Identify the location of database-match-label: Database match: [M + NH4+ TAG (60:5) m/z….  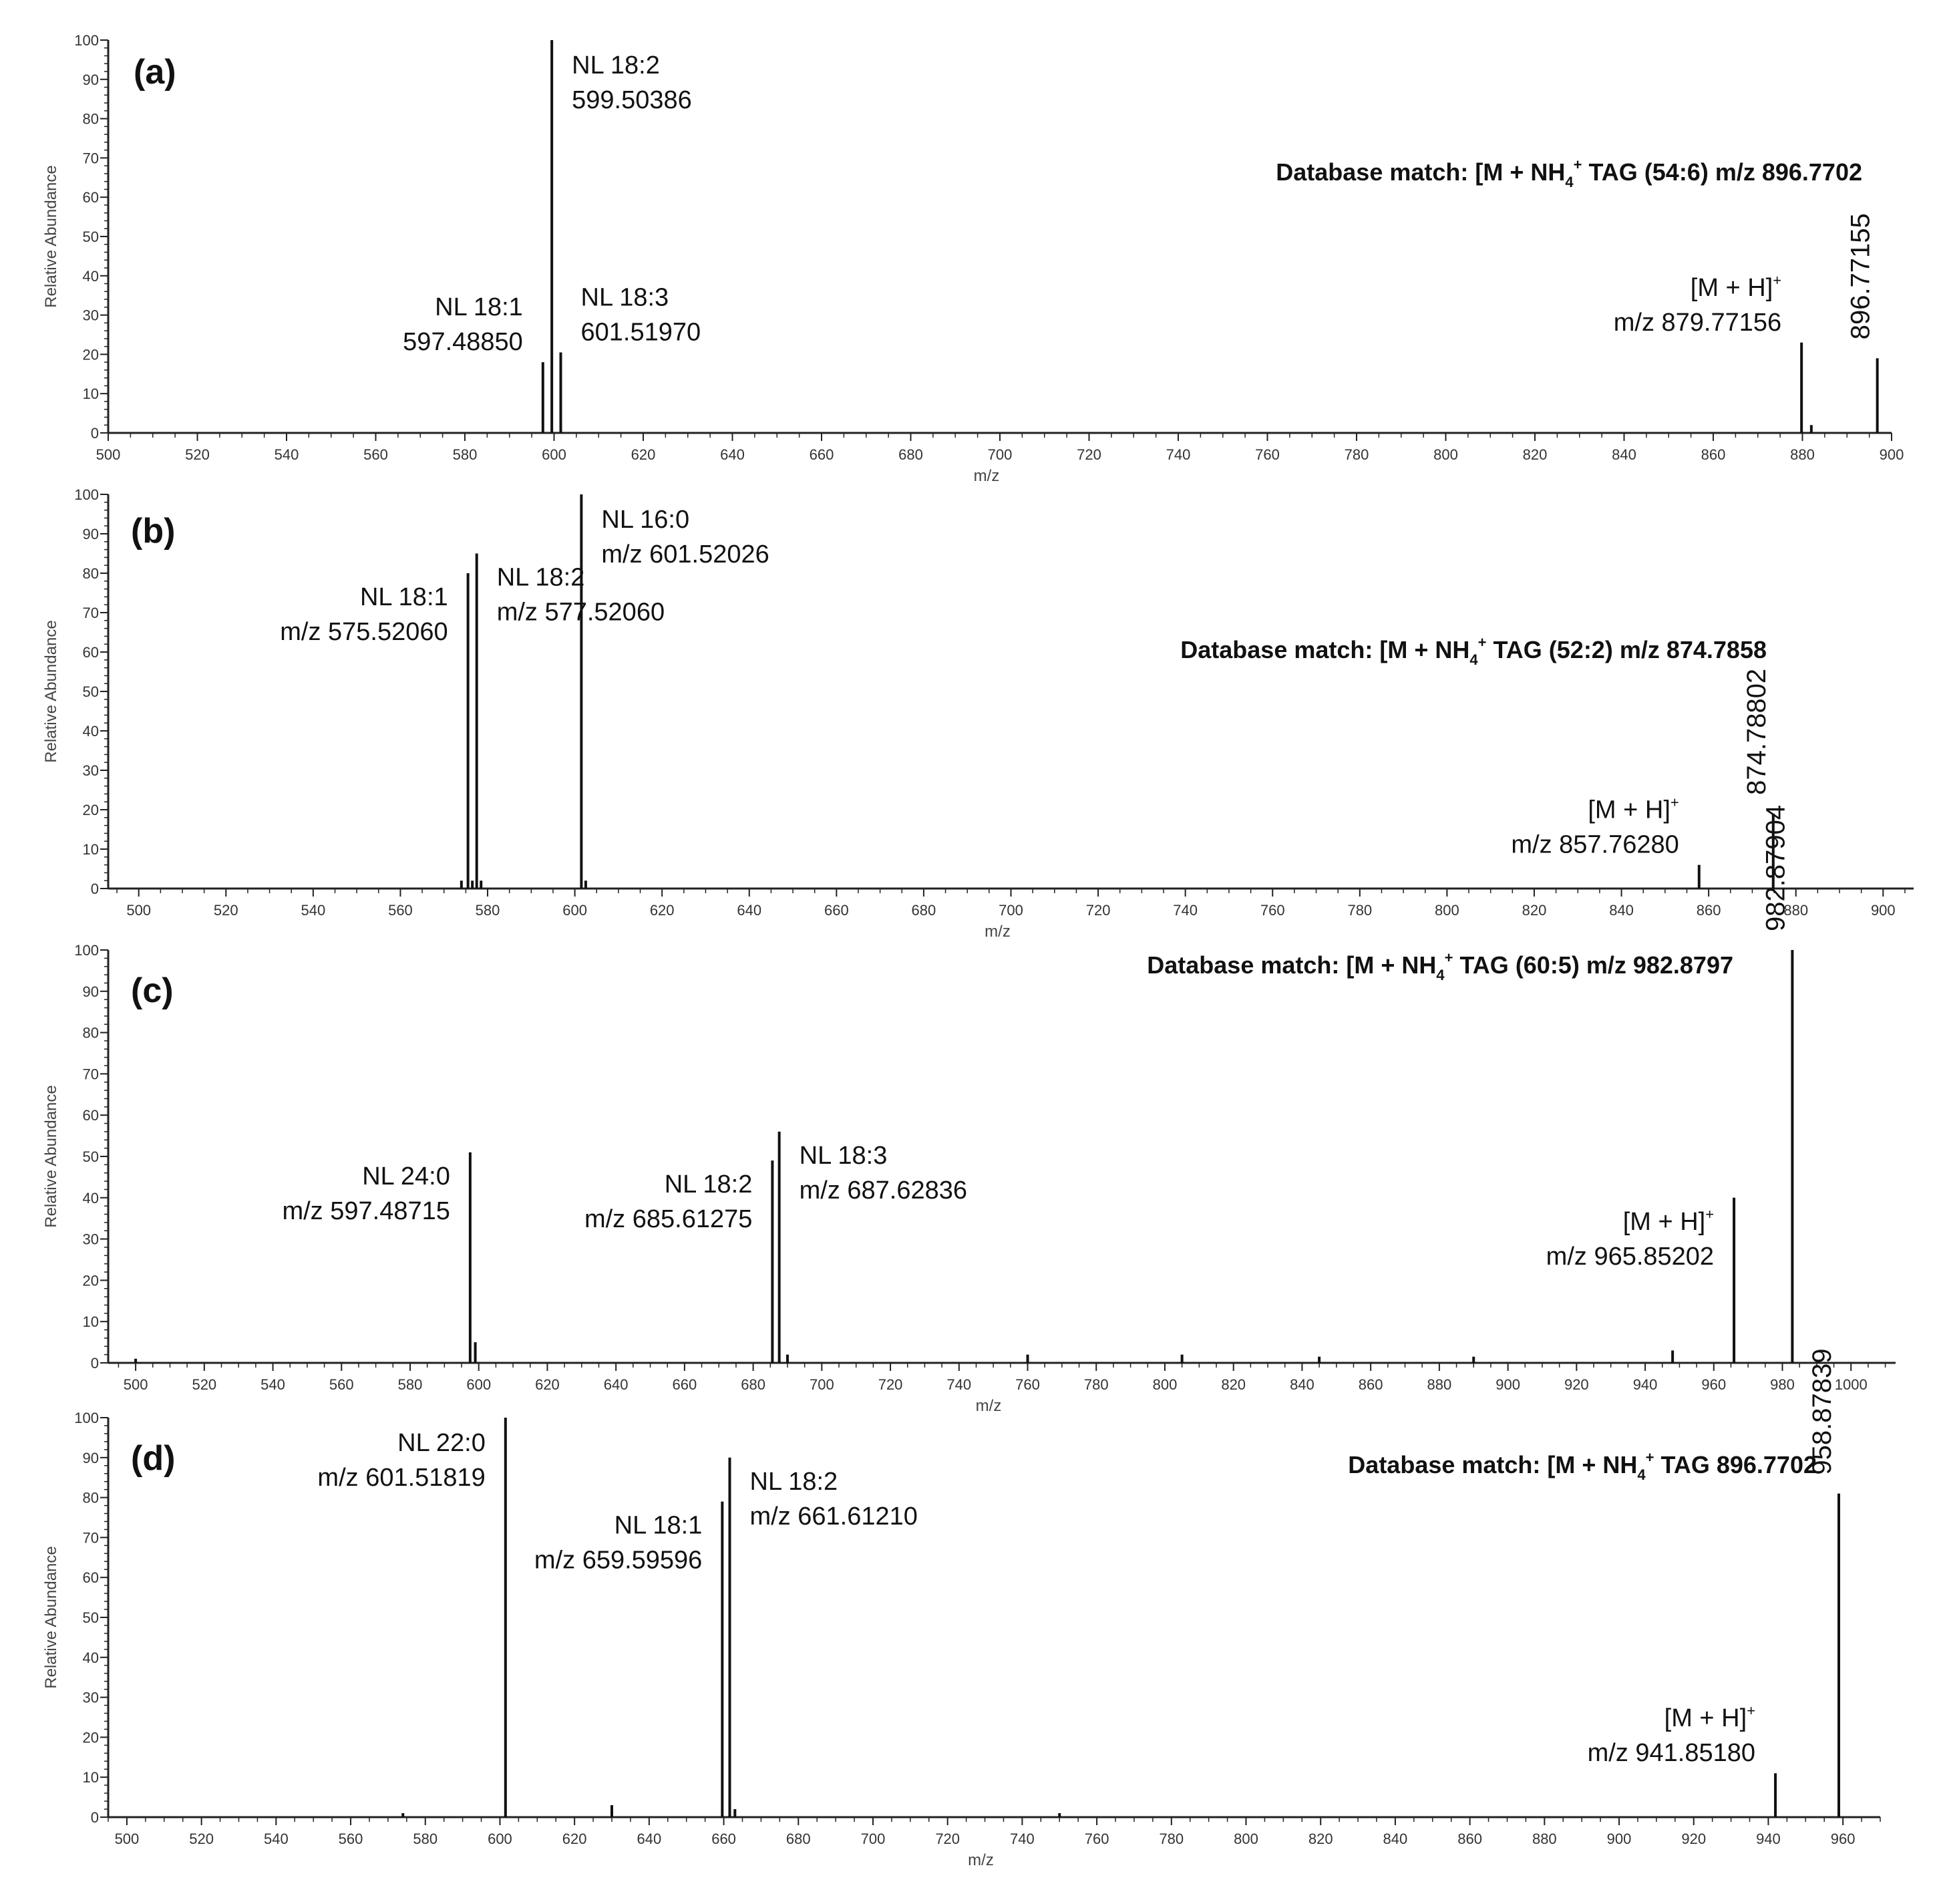
(1440, 966).